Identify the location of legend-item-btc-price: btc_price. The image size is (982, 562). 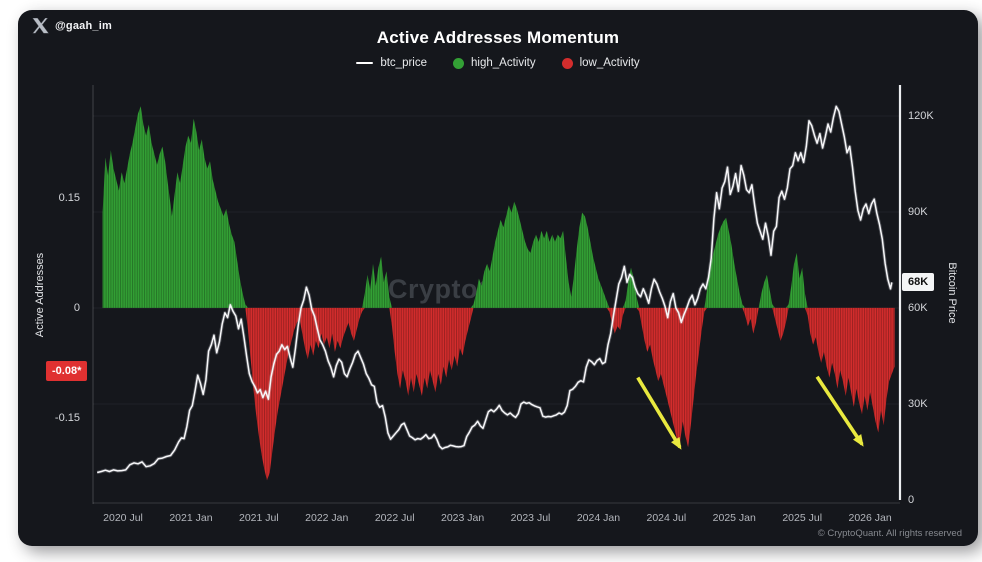
(391, 63).